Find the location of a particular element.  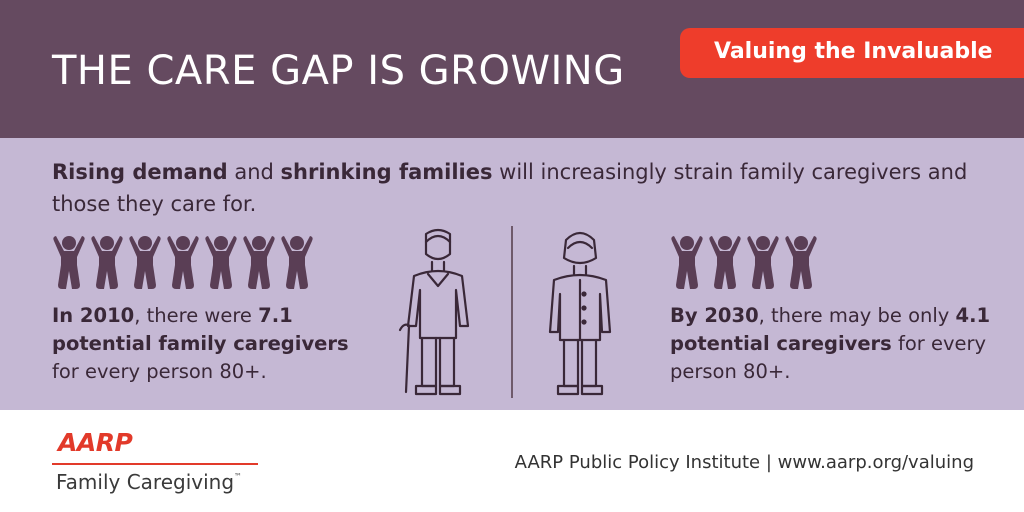

series-badge-label: Valuing the Invaluable is located at coordinates (853, 51).